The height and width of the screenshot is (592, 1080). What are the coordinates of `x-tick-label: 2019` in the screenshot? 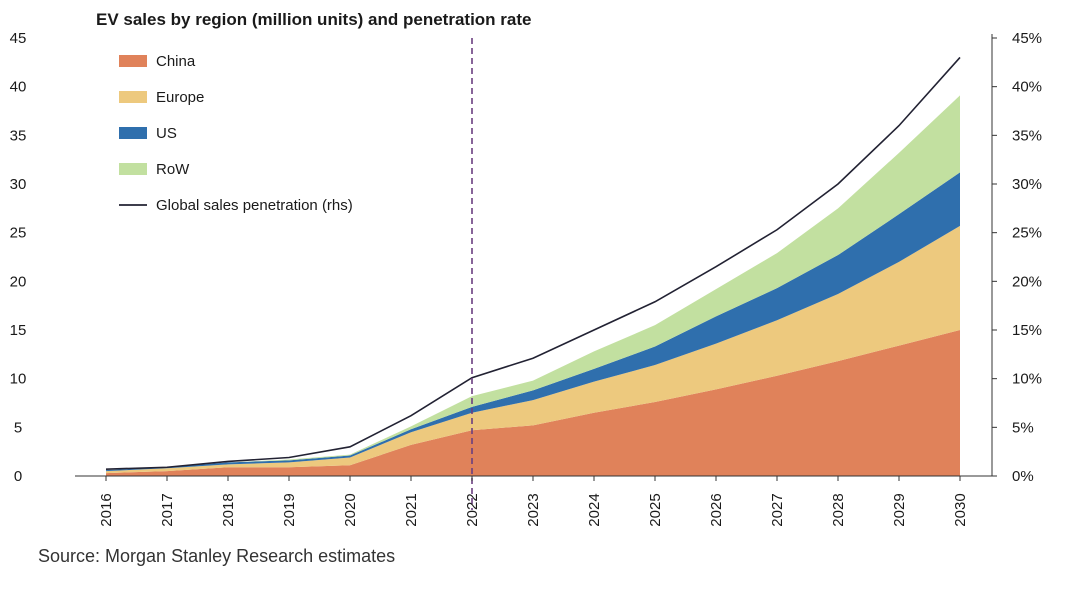 It's located at (289, 509).